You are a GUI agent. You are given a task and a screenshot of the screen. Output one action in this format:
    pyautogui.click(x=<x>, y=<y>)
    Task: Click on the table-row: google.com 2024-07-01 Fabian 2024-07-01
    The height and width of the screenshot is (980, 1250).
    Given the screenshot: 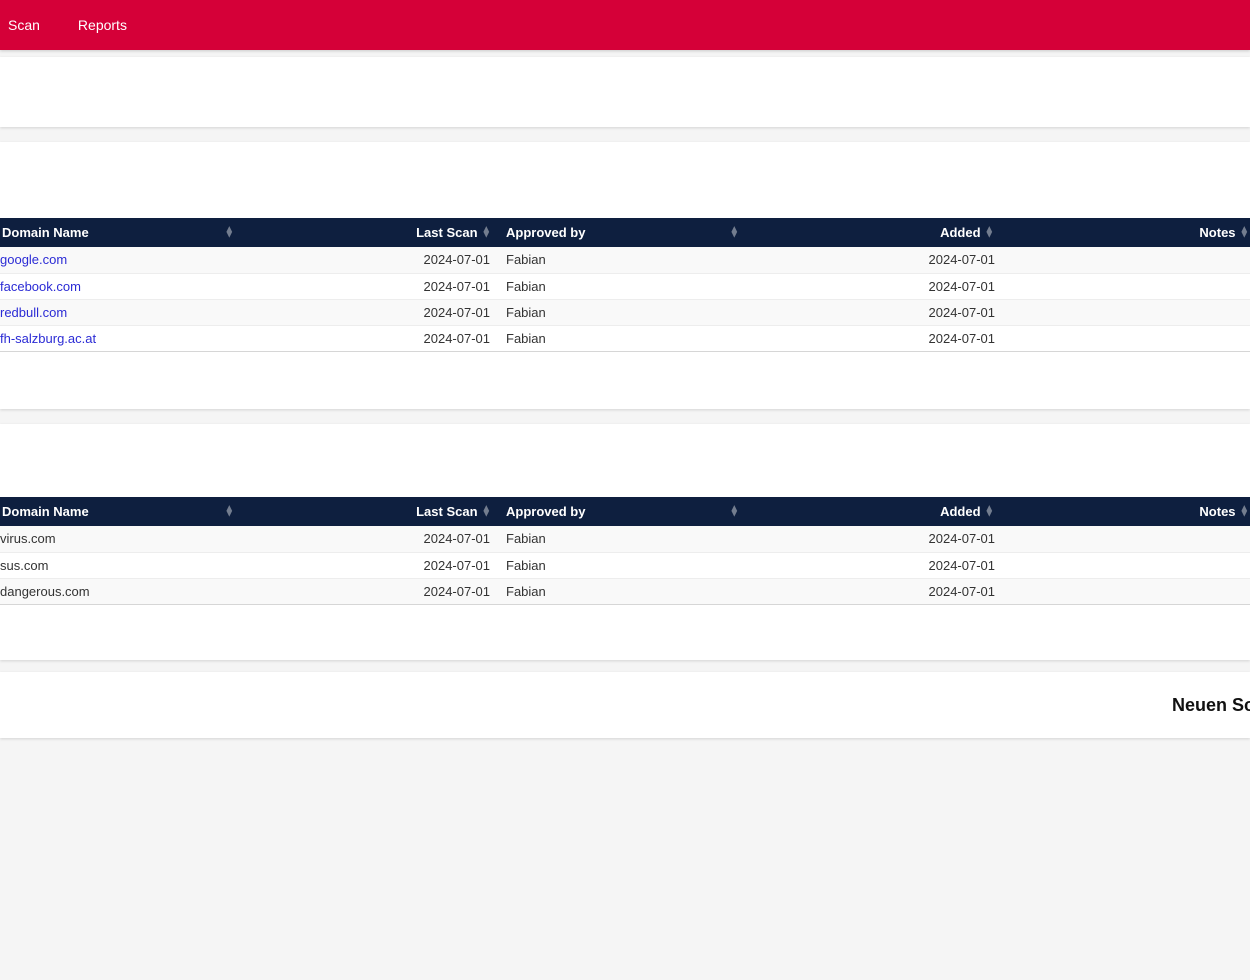 What is the action you would take?
    pyautogui.click(x=625, y=260)
    